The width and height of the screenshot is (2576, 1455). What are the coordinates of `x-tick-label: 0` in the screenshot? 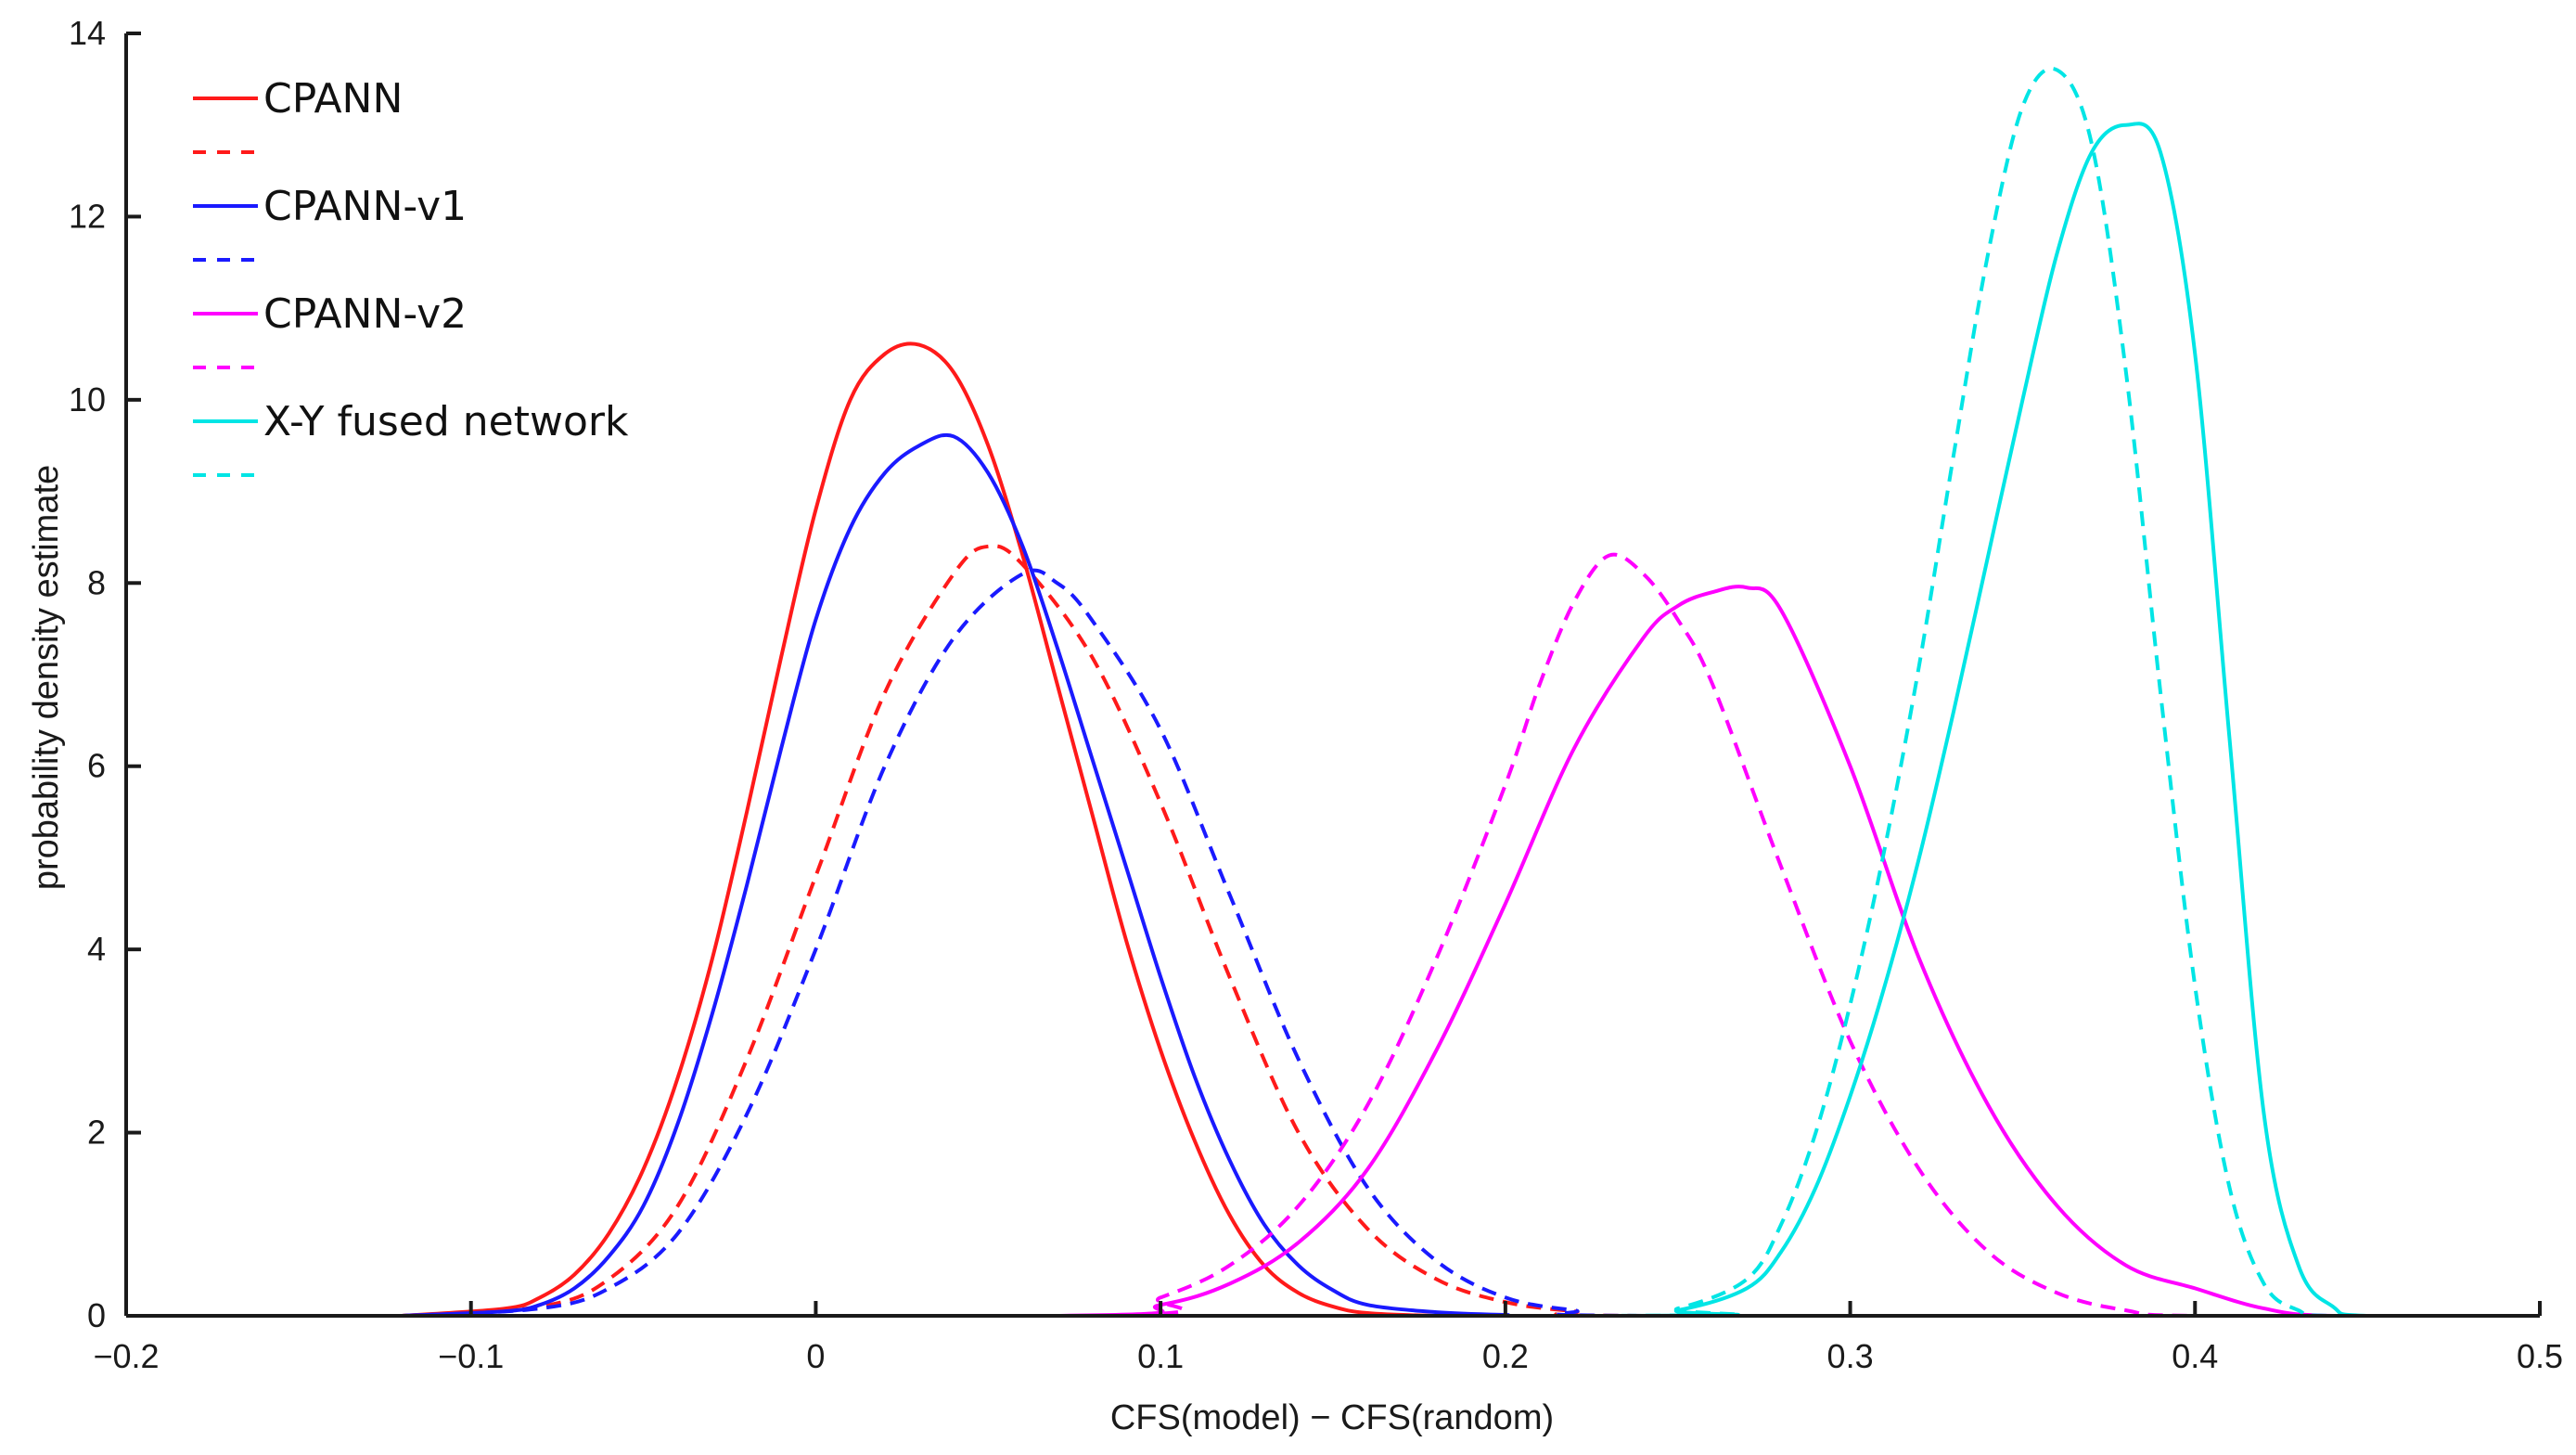 It's located at (815, 1356).